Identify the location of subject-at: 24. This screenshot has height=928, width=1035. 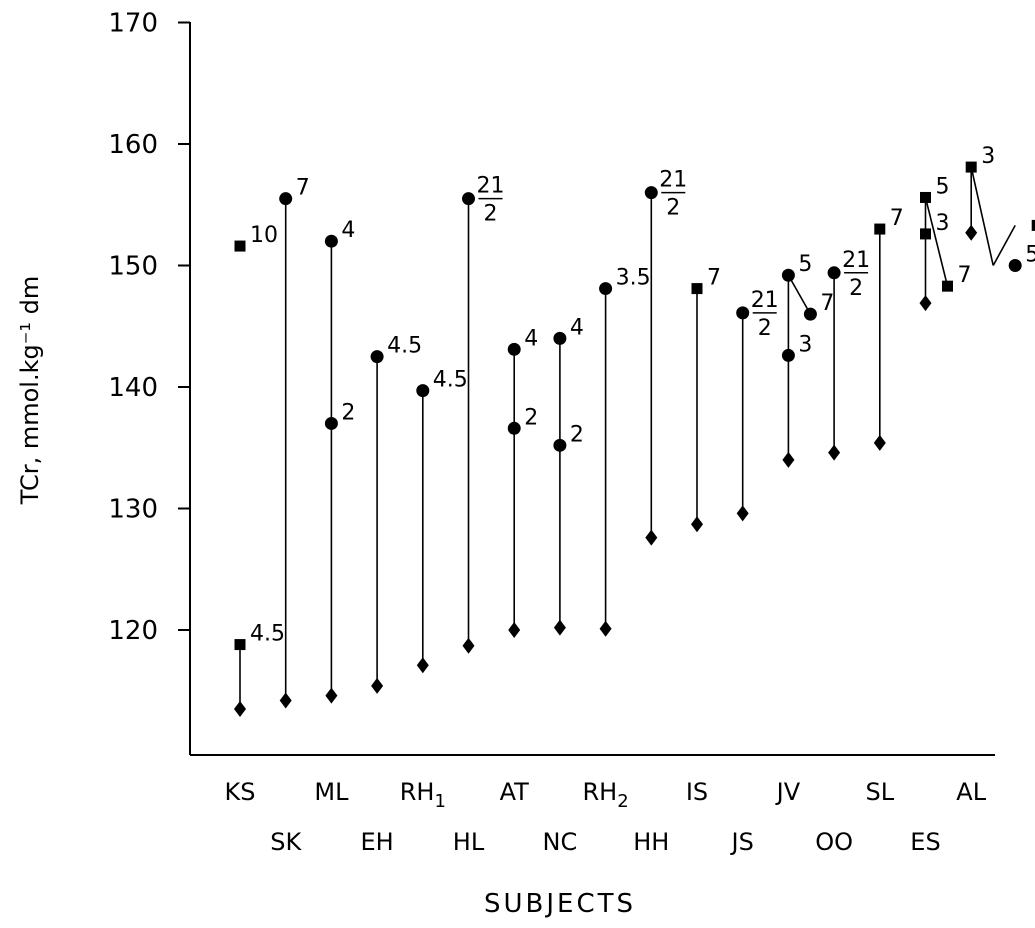
(522, 482).